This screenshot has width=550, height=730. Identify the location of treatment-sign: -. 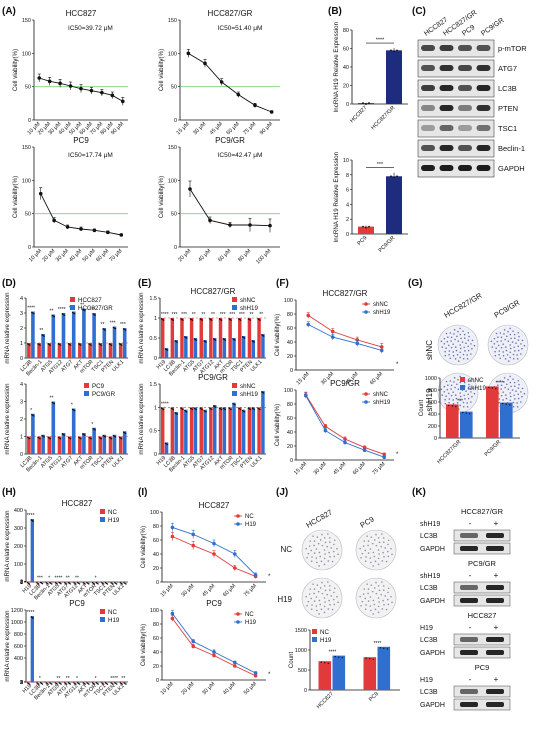
(470, 679).